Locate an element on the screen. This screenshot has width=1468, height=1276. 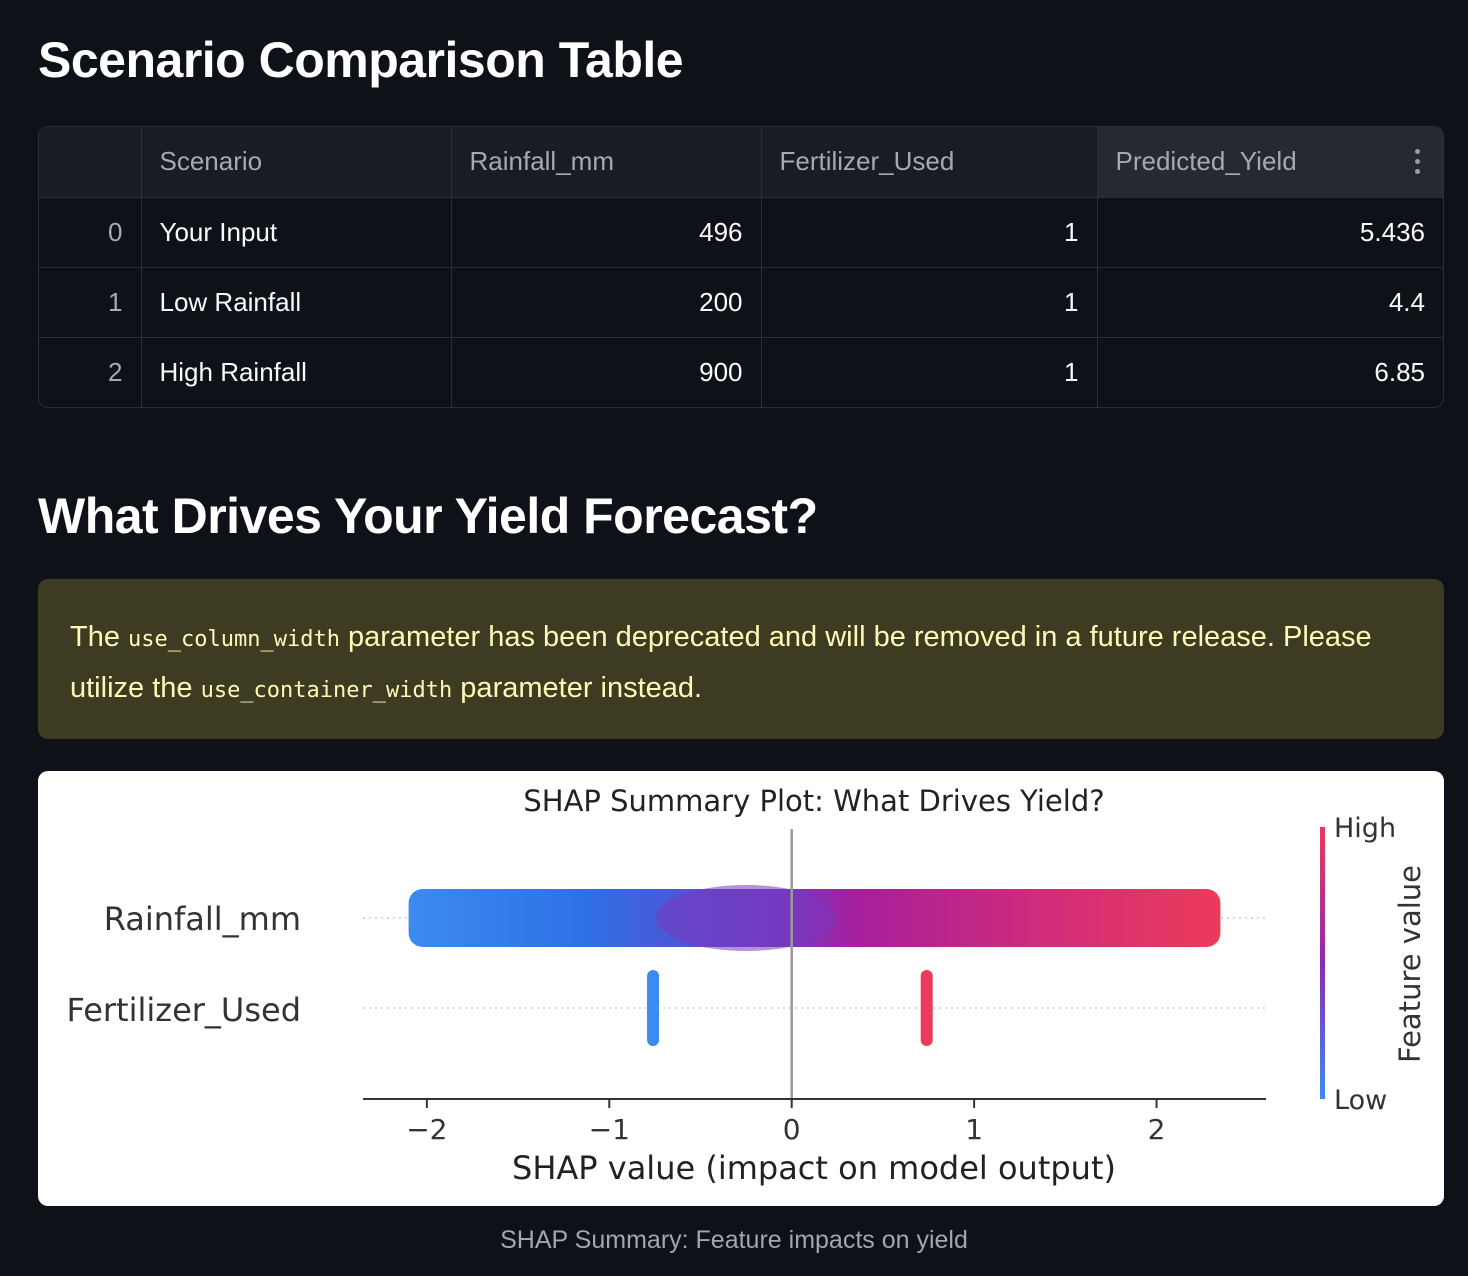
warning-code: use_column_width is located at coordinates (234, 639).